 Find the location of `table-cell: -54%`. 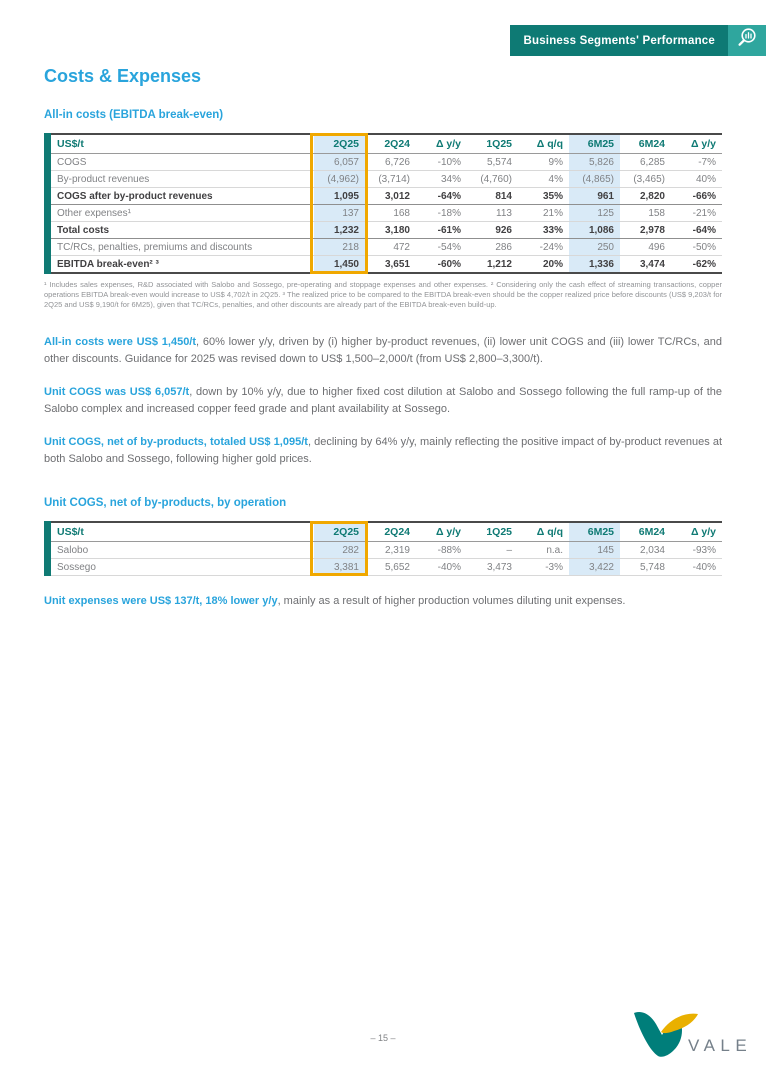

table-cell: -54% is located at coordinates (441, 247).